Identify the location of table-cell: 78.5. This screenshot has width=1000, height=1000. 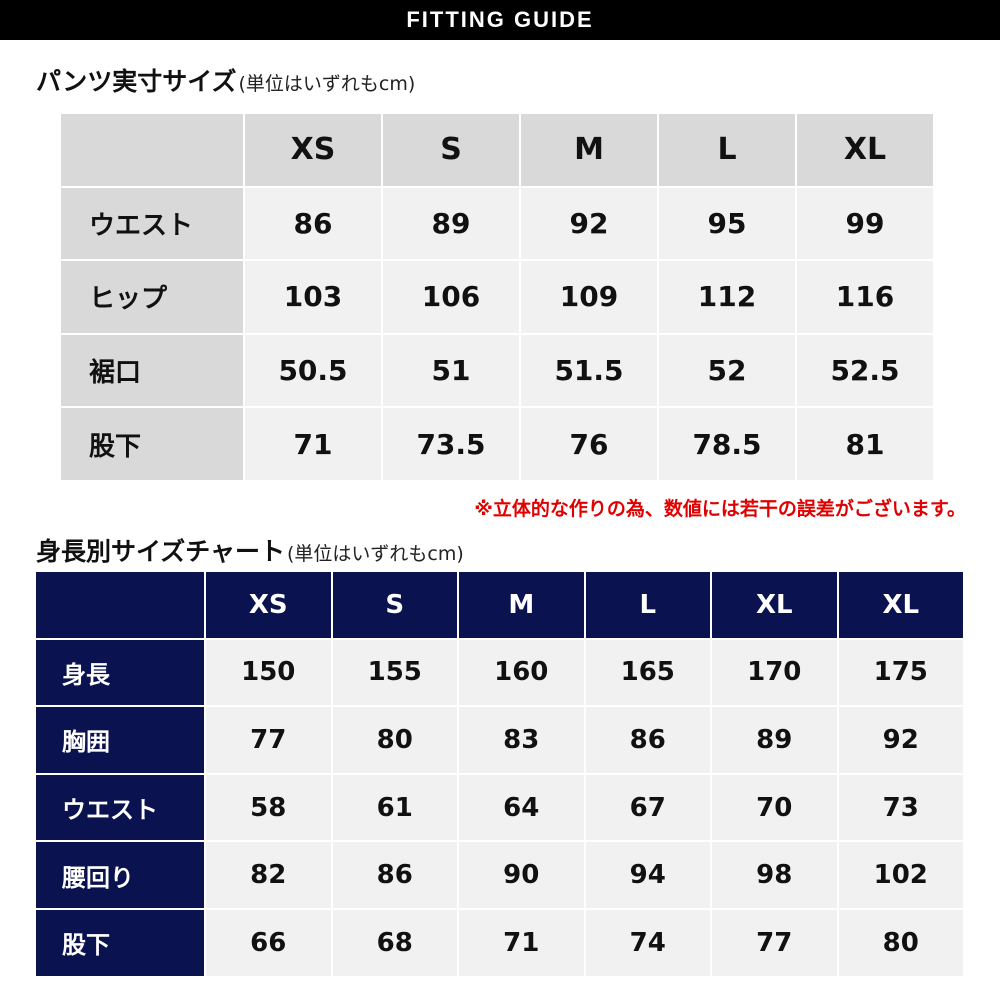
(727, 444).